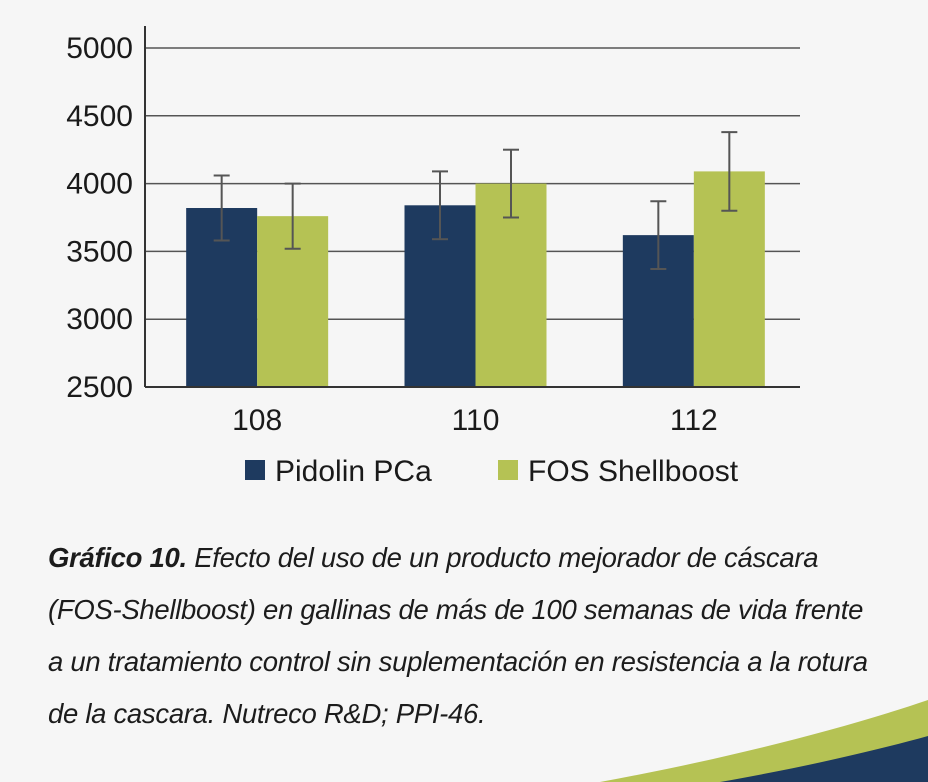  Describe the element at coordinates (117, 557) in the screenshot. I see `caption-label: Gráfico 10.` at that location.